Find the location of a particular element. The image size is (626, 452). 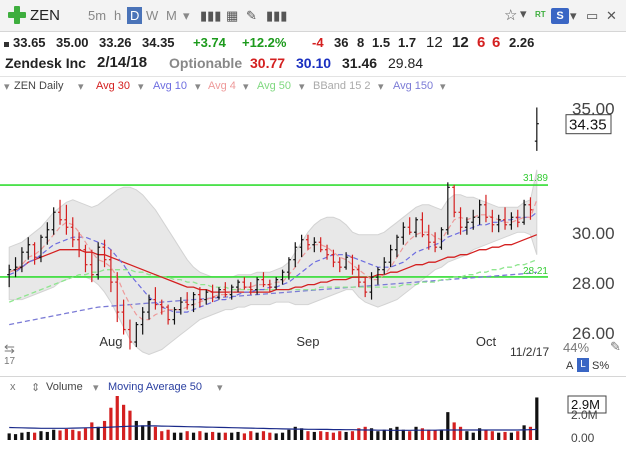

footer-row: ⇆ 17 11/2/17 44% ✎ A L S% is located at coordinates (313, 356).